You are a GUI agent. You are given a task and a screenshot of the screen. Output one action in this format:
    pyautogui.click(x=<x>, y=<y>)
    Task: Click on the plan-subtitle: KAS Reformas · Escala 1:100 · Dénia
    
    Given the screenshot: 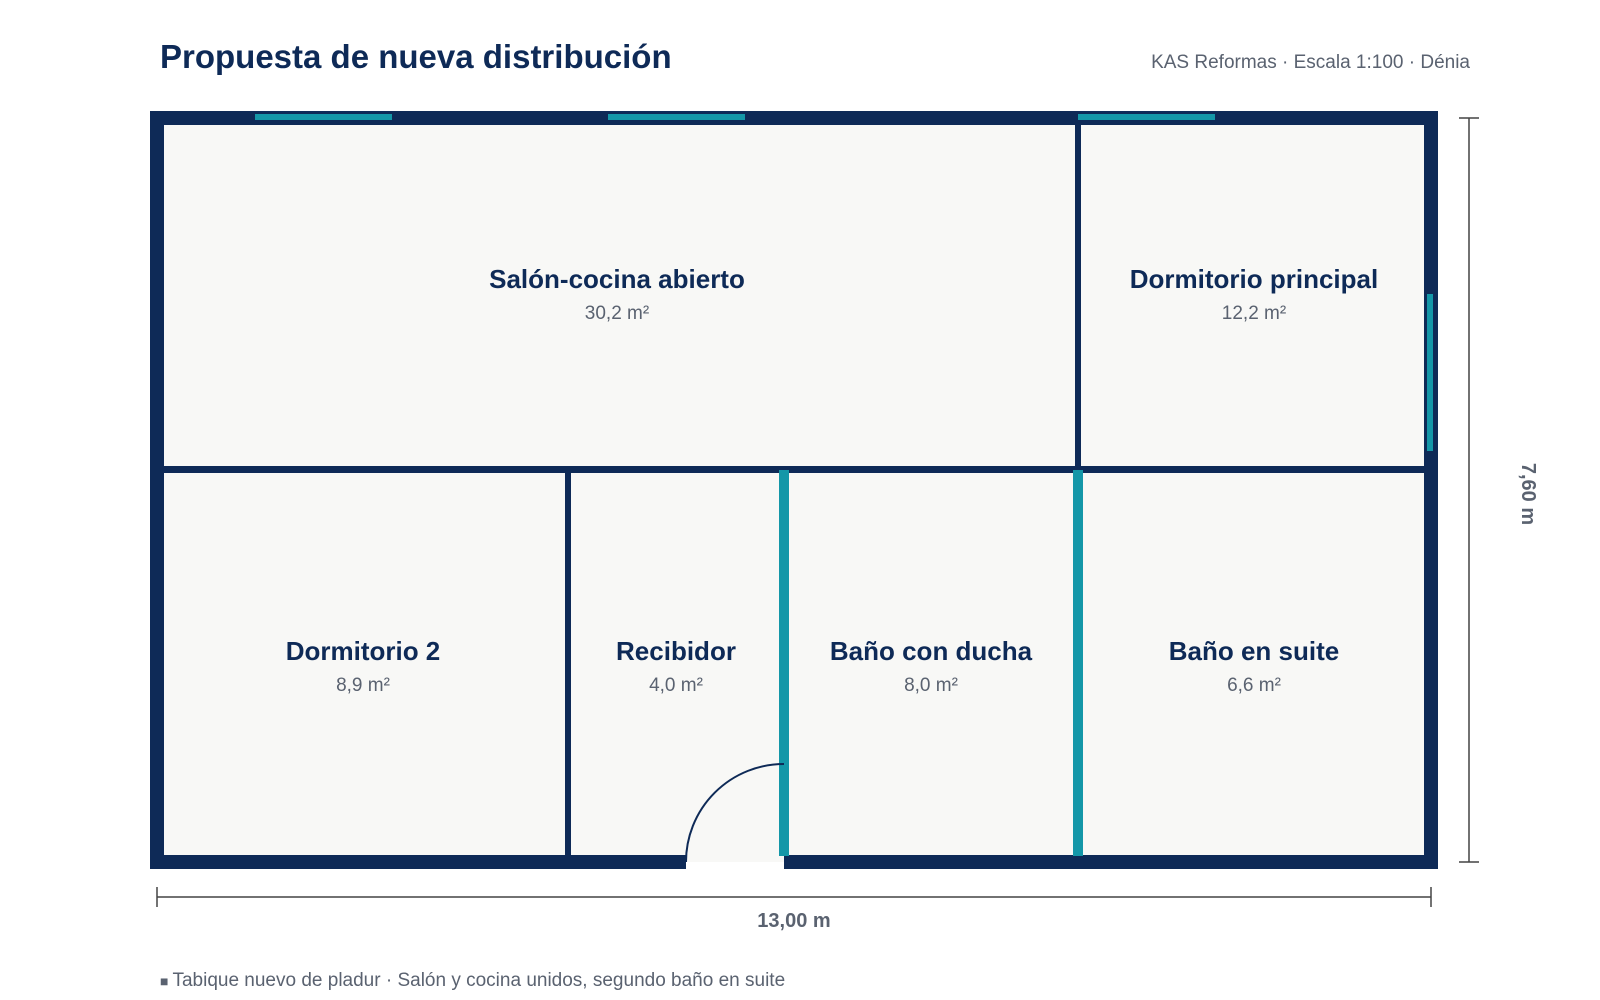 What is the action you would take?
    pyautogui.click(x=1310, y=62)
    